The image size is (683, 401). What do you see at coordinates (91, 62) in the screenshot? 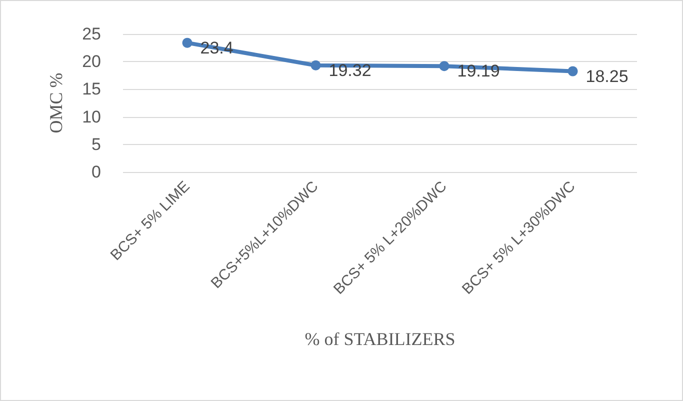
I see `y-tick-label: 20` at bounding box center [91, 62].